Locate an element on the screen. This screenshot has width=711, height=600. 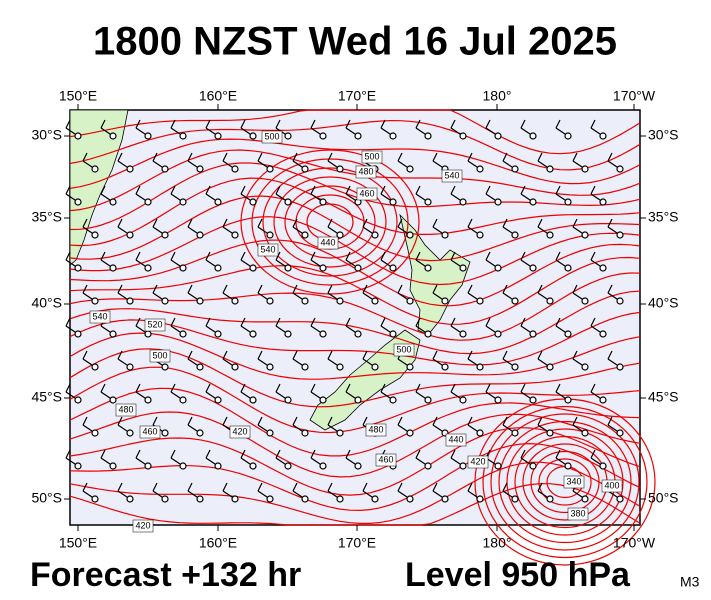
model-label: M3 is located at coordinates (690, 582).